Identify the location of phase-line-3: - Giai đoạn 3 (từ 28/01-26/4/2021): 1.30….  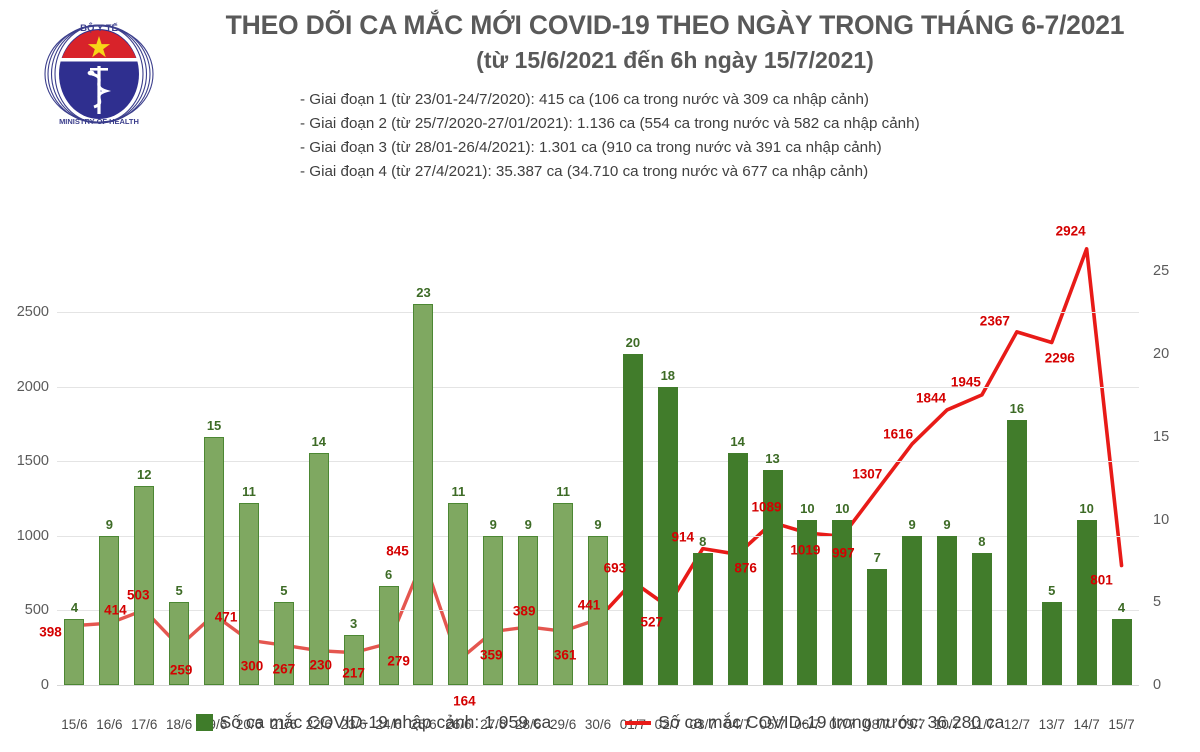
(591, 147).